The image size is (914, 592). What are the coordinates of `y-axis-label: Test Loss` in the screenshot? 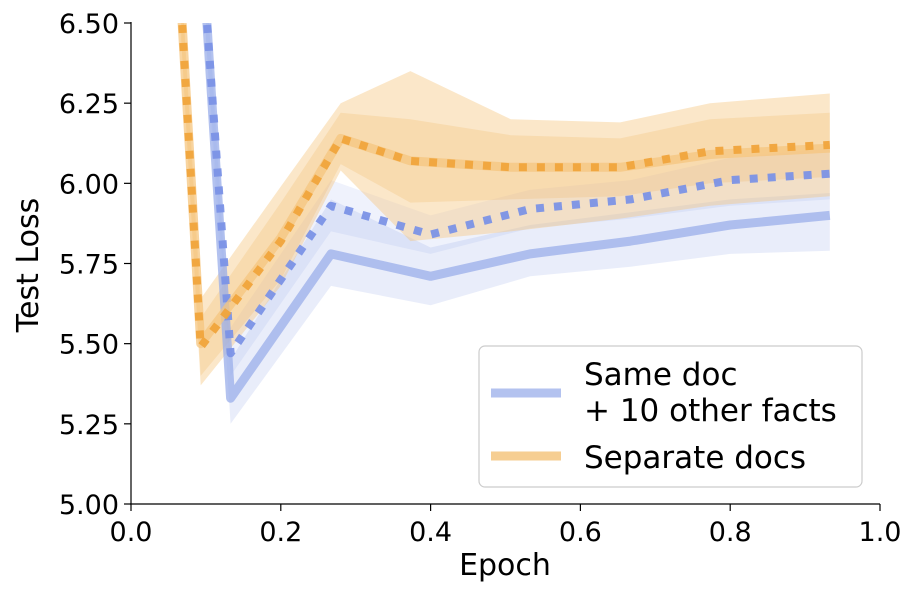 It's located at (28, 265).